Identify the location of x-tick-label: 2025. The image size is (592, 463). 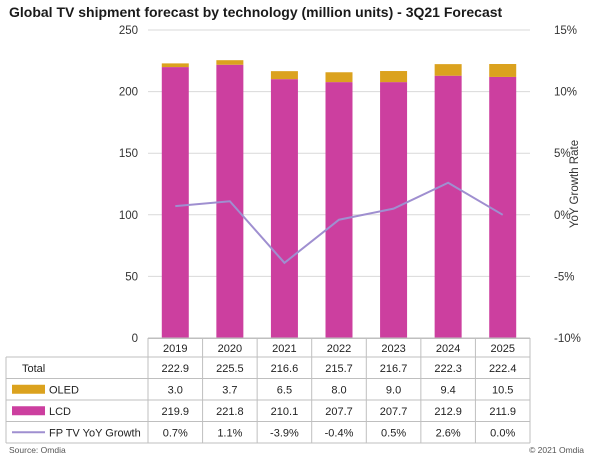
(502, 349).